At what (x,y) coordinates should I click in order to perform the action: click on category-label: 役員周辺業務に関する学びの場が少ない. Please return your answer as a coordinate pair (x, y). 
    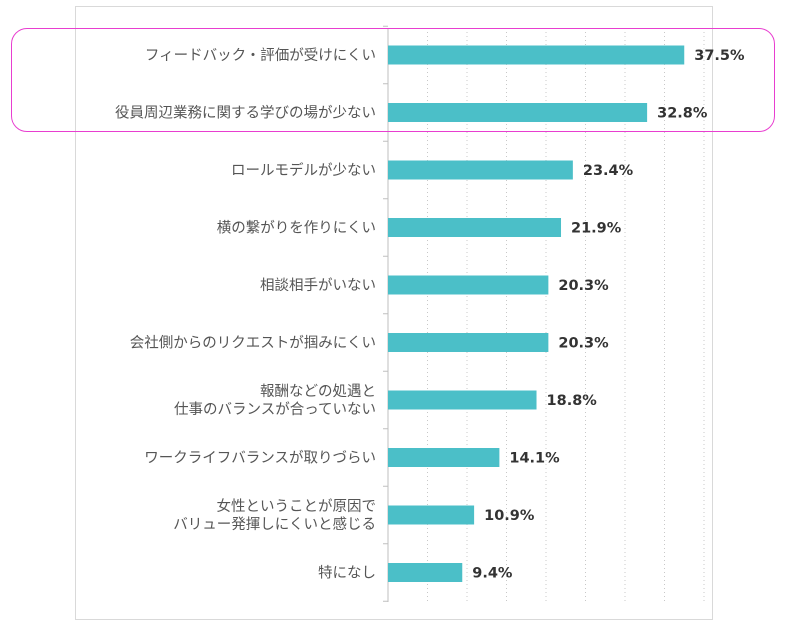
    Looking at the image, I should click on (245, 113).